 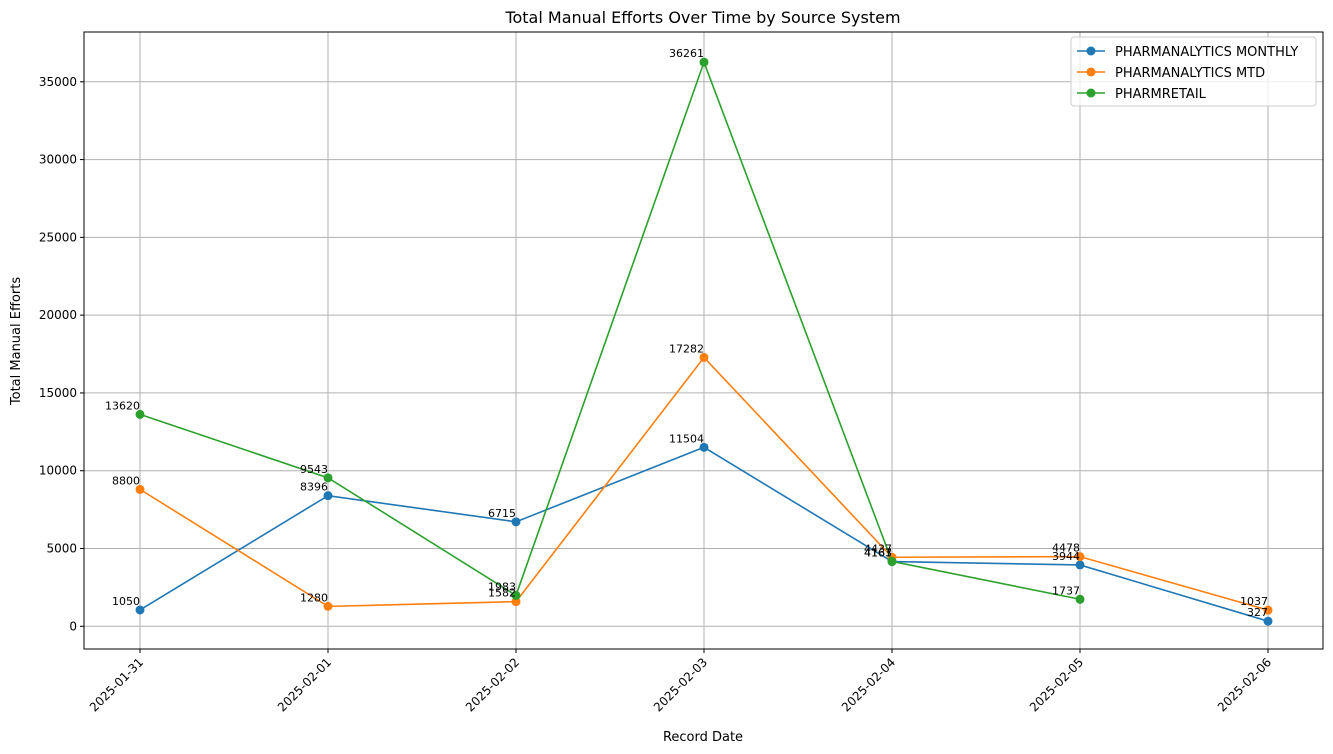 I want to click on data-label: 1280, so click(x=314, y=597).